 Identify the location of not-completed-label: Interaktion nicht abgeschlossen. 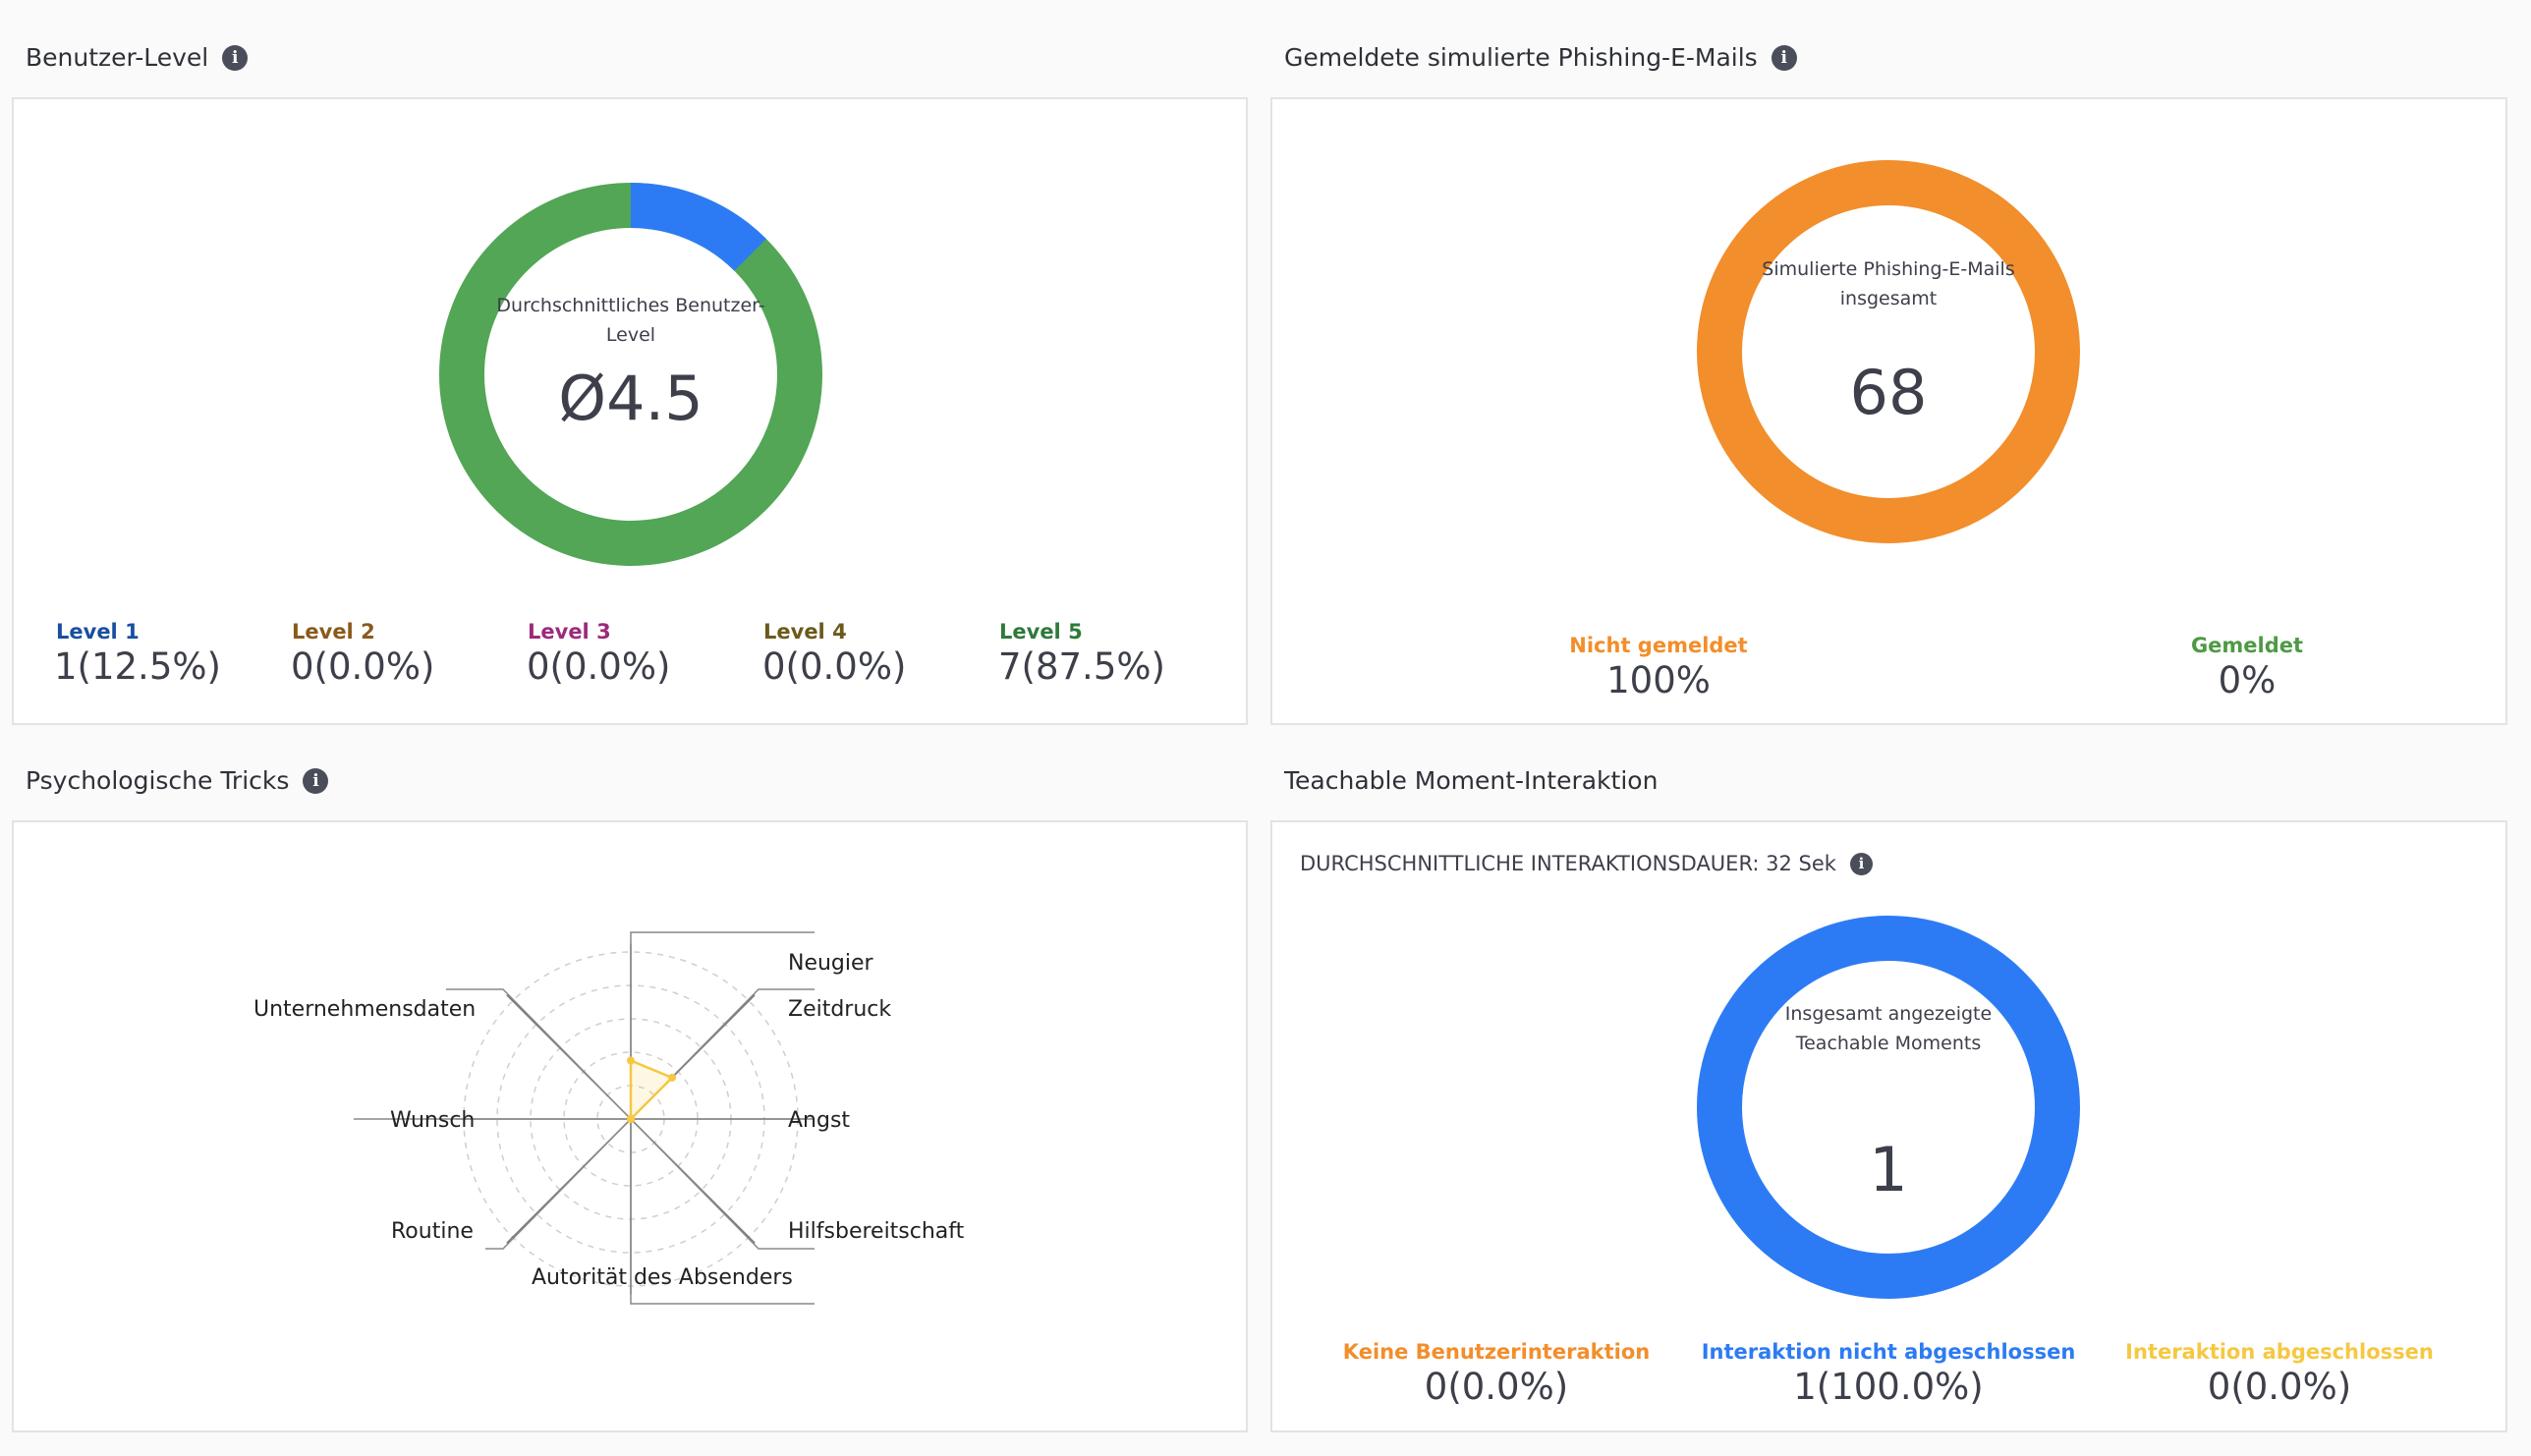
(1888, 1352).